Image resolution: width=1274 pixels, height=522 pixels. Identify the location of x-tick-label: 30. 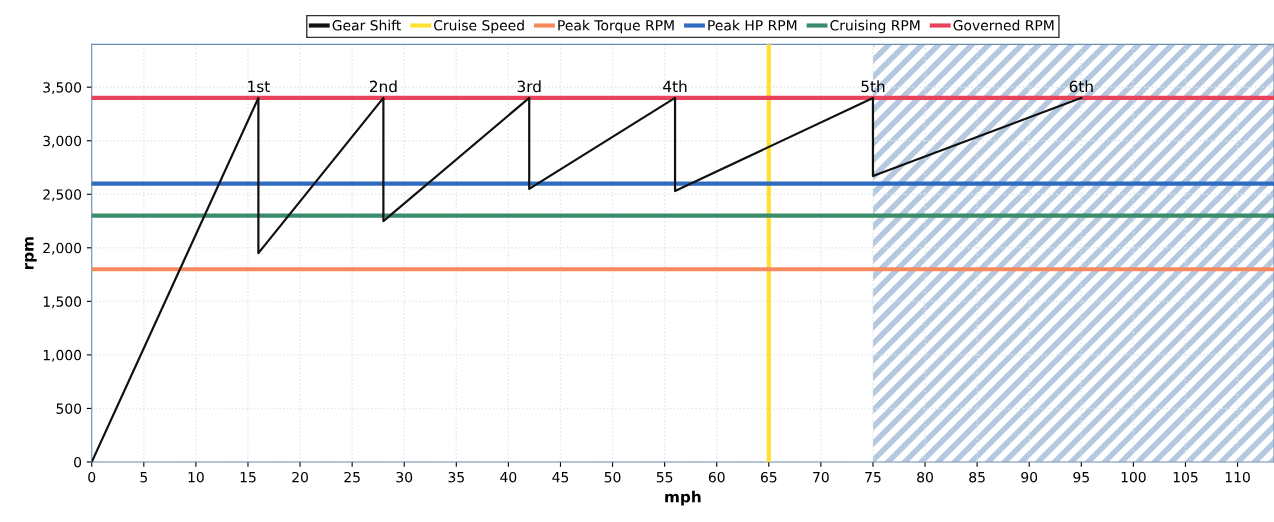
(404, 477).